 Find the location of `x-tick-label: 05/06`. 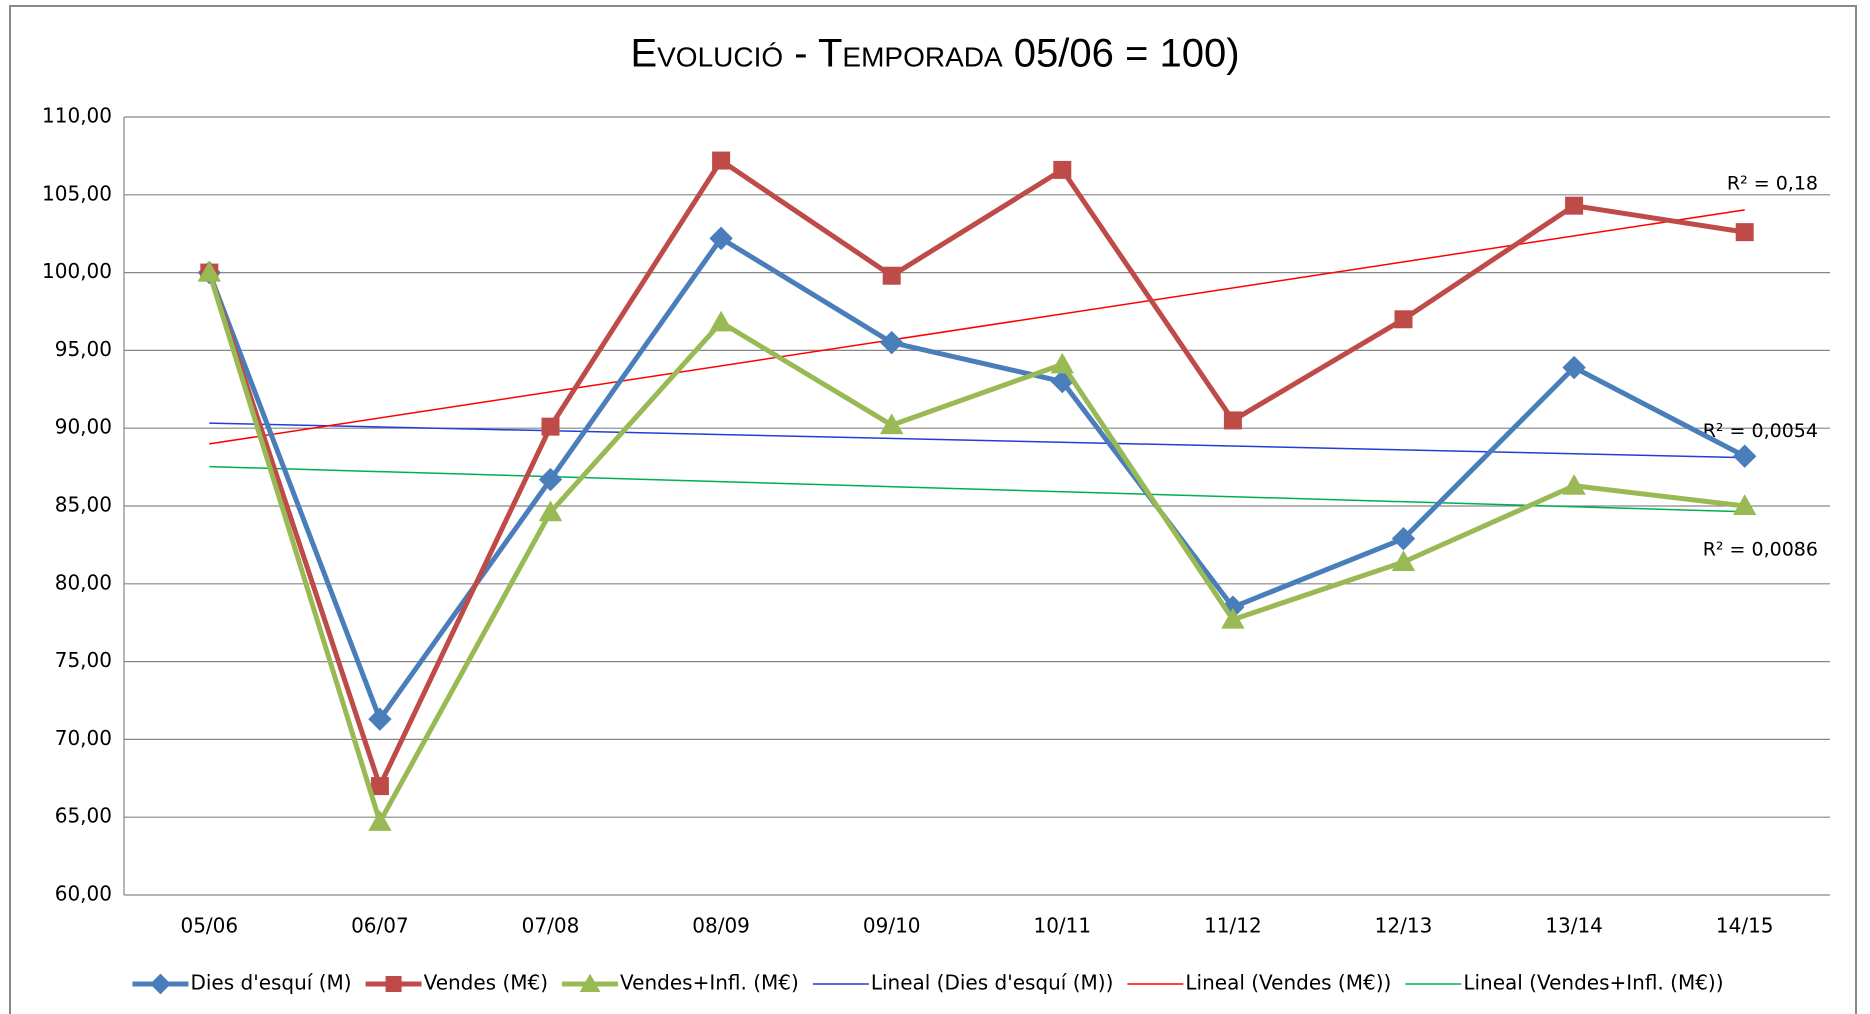

x-tick-label: 05/06 is located at coordinates (209, 926).